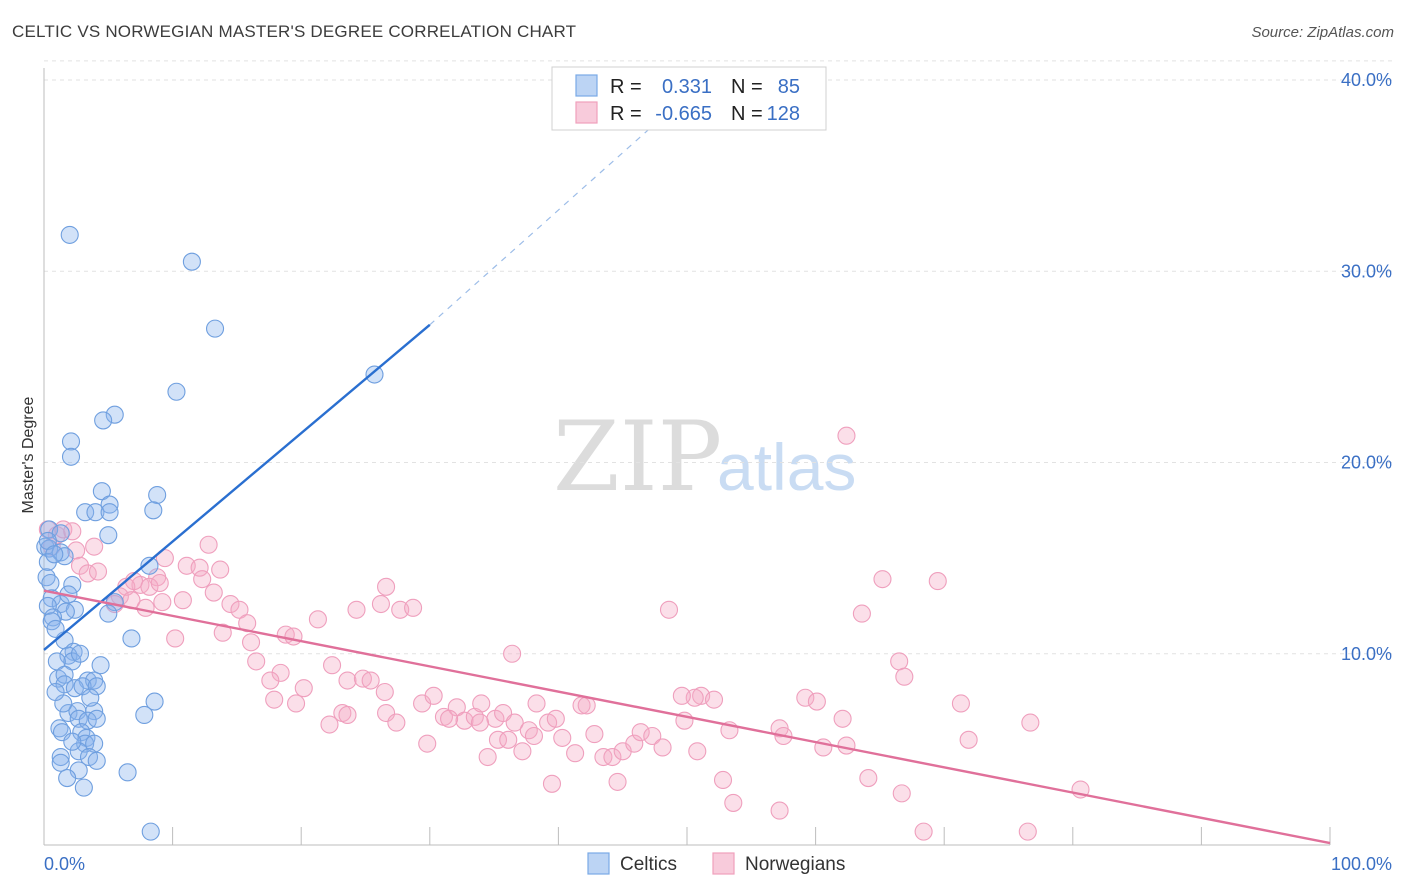 This screenshot has height=892, width=1406. What do you see at coordinates (1366, 654) in the screenshot?
I see `y-tick-label: 10.0%` at bounding box center [1366, 654].